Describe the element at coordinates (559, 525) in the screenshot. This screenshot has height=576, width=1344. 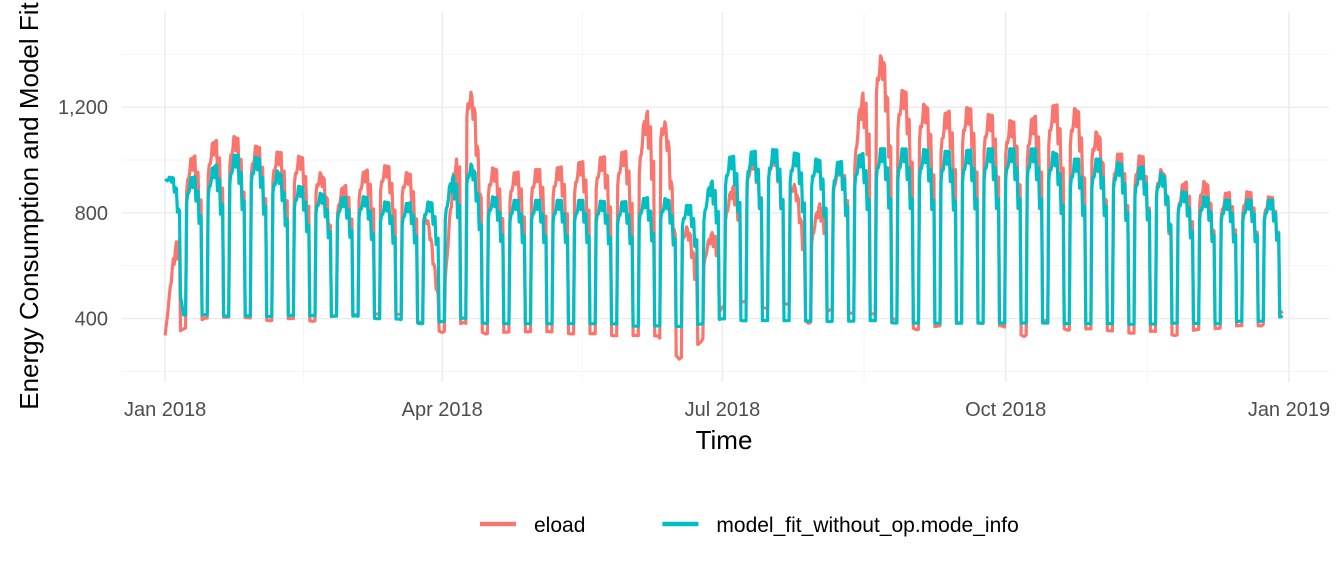
I see `legend-label: eload` at that location.